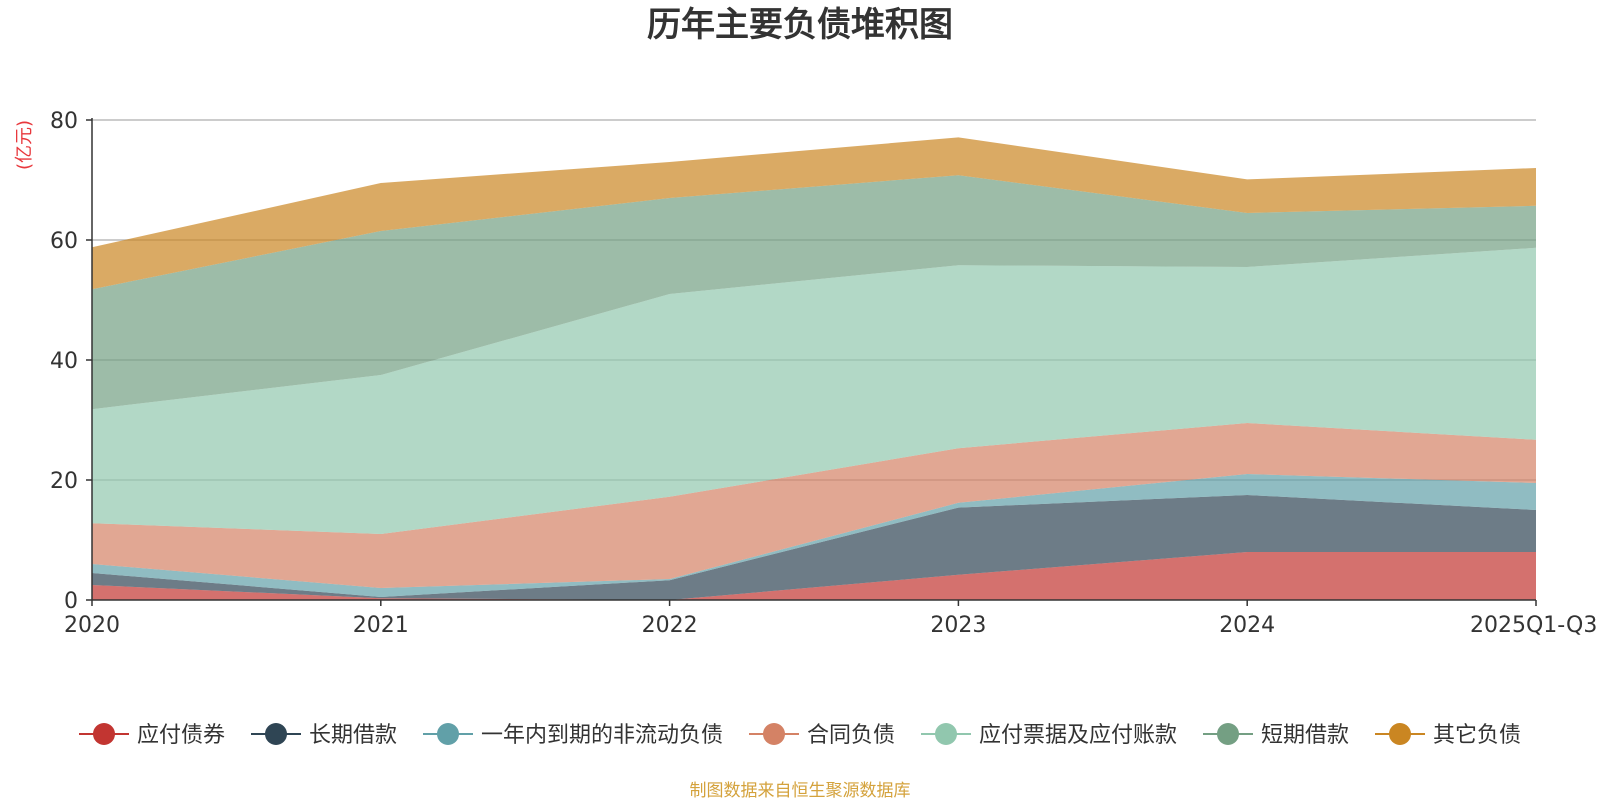  I want to click on source-note: 制图数据来自恒生聚源数据库, so click(800, 790).